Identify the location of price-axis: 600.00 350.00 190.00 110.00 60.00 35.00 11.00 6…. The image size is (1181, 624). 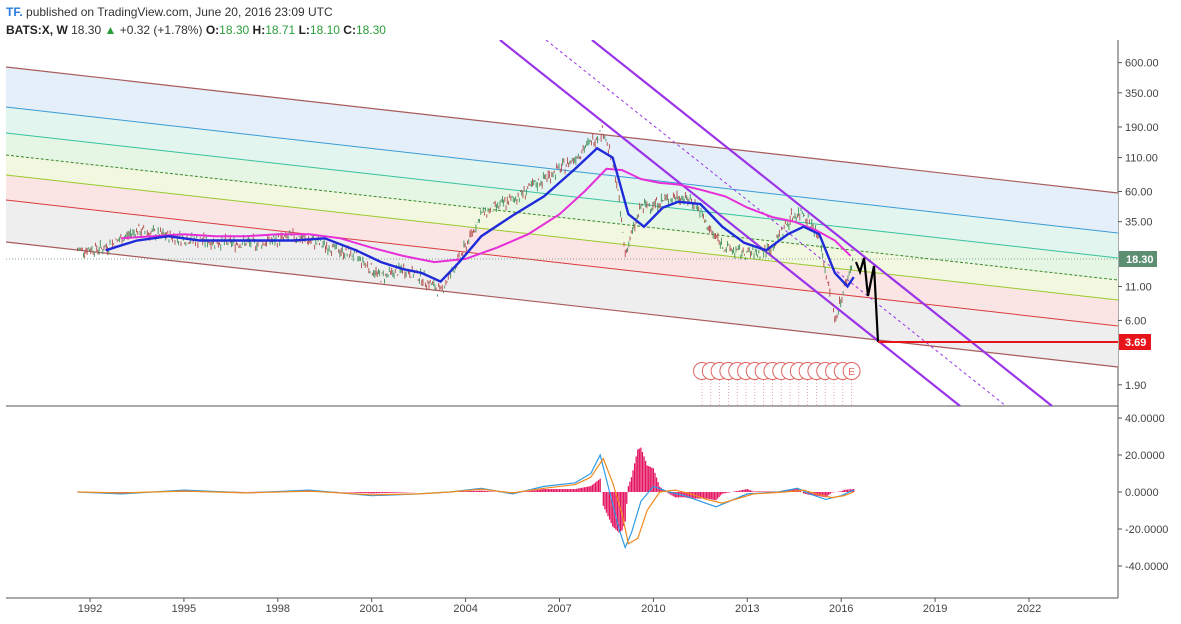
(1138, 225).